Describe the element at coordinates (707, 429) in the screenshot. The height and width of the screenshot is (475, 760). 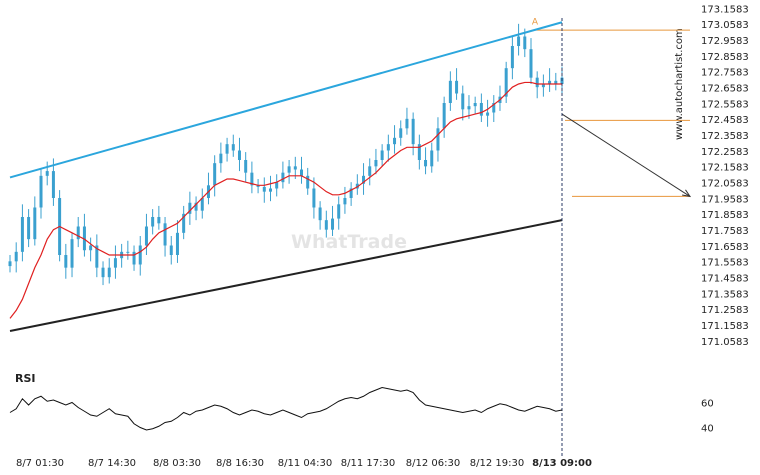
I see `rsi-level-label: 40` at that location.